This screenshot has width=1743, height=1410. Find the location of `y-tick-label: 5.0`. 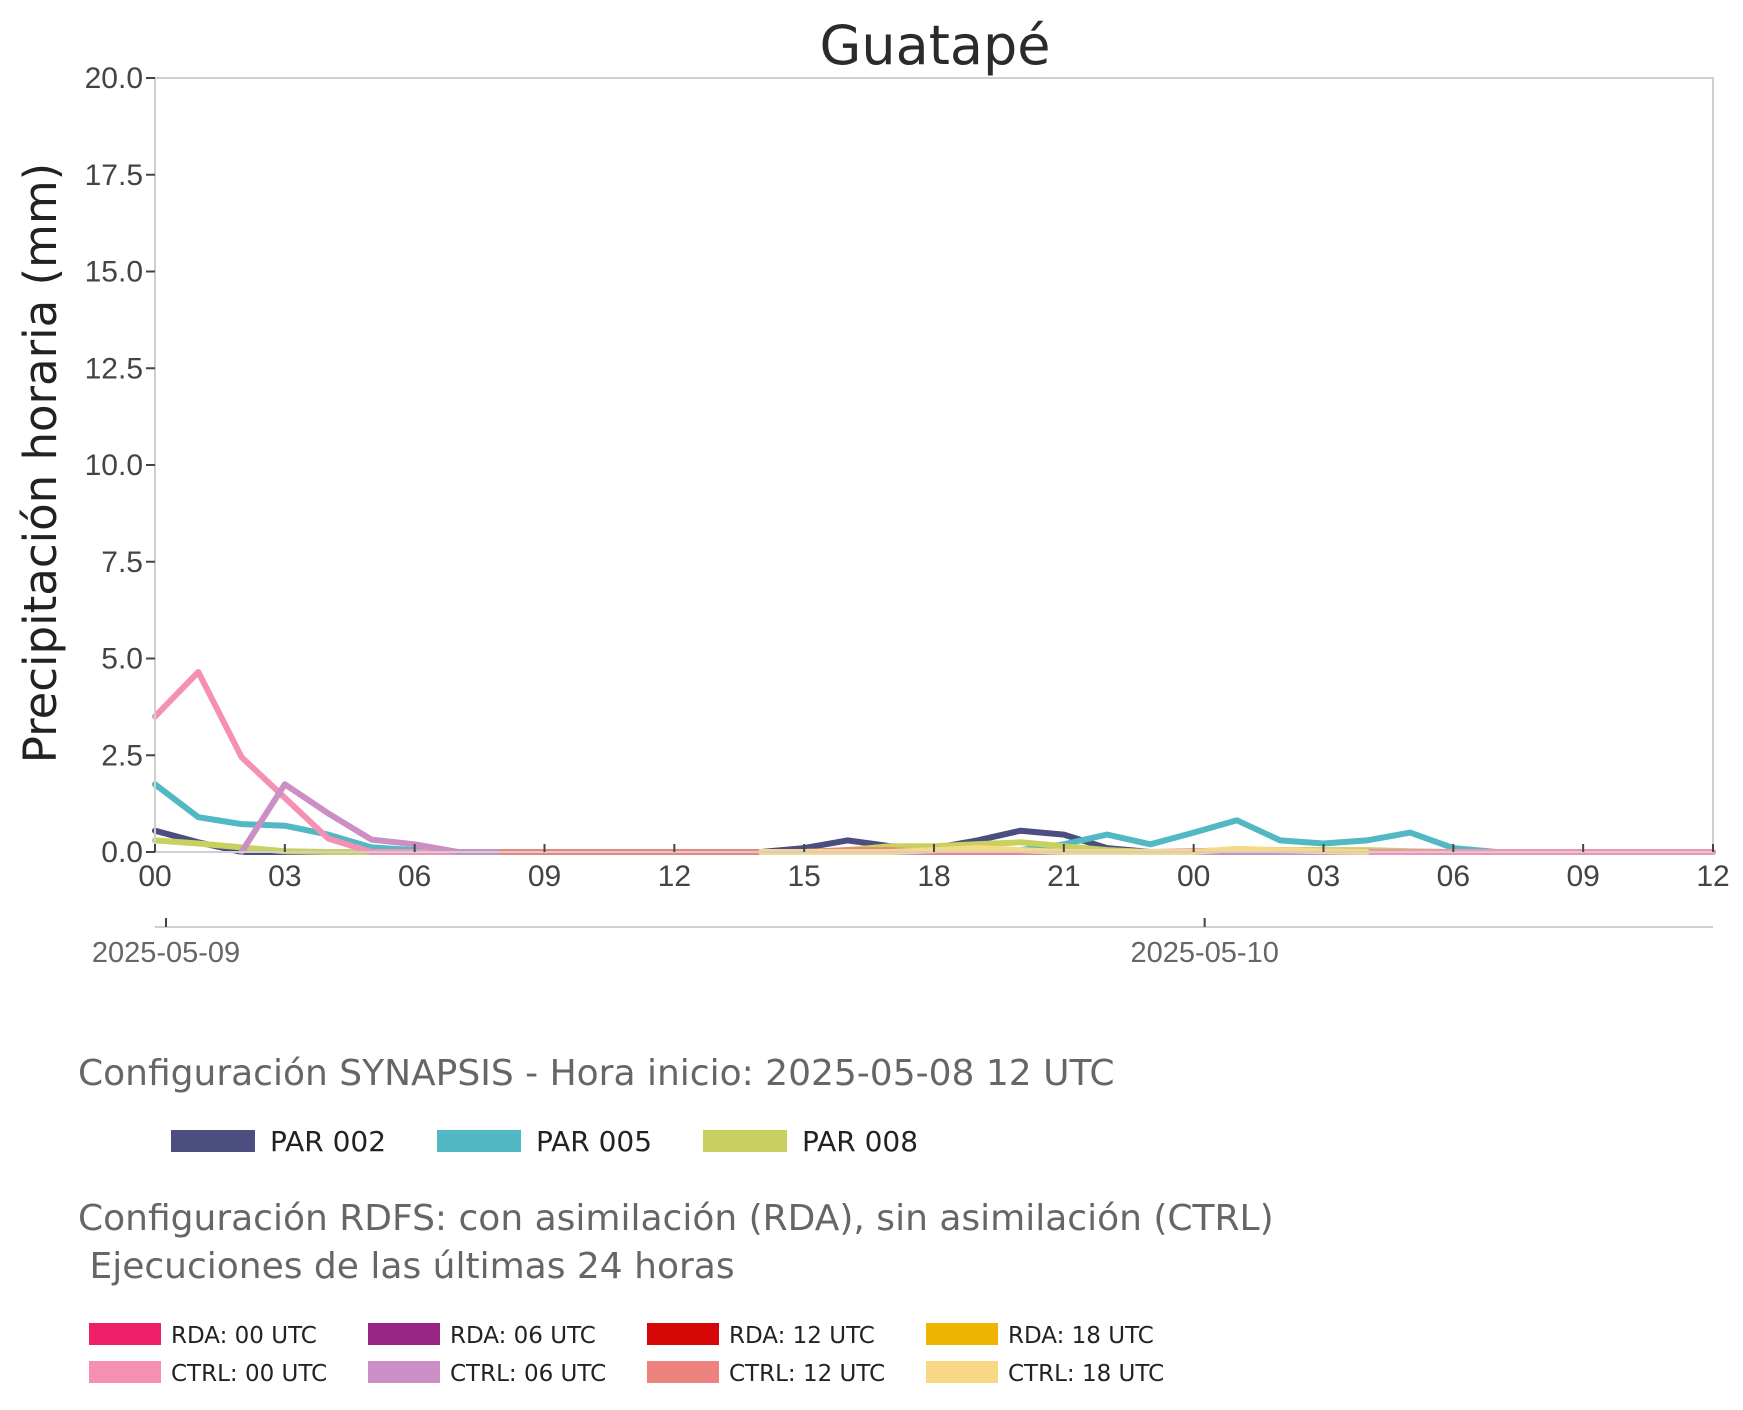

y-tick-label: 5.0 is located at coordinates (122, 659).